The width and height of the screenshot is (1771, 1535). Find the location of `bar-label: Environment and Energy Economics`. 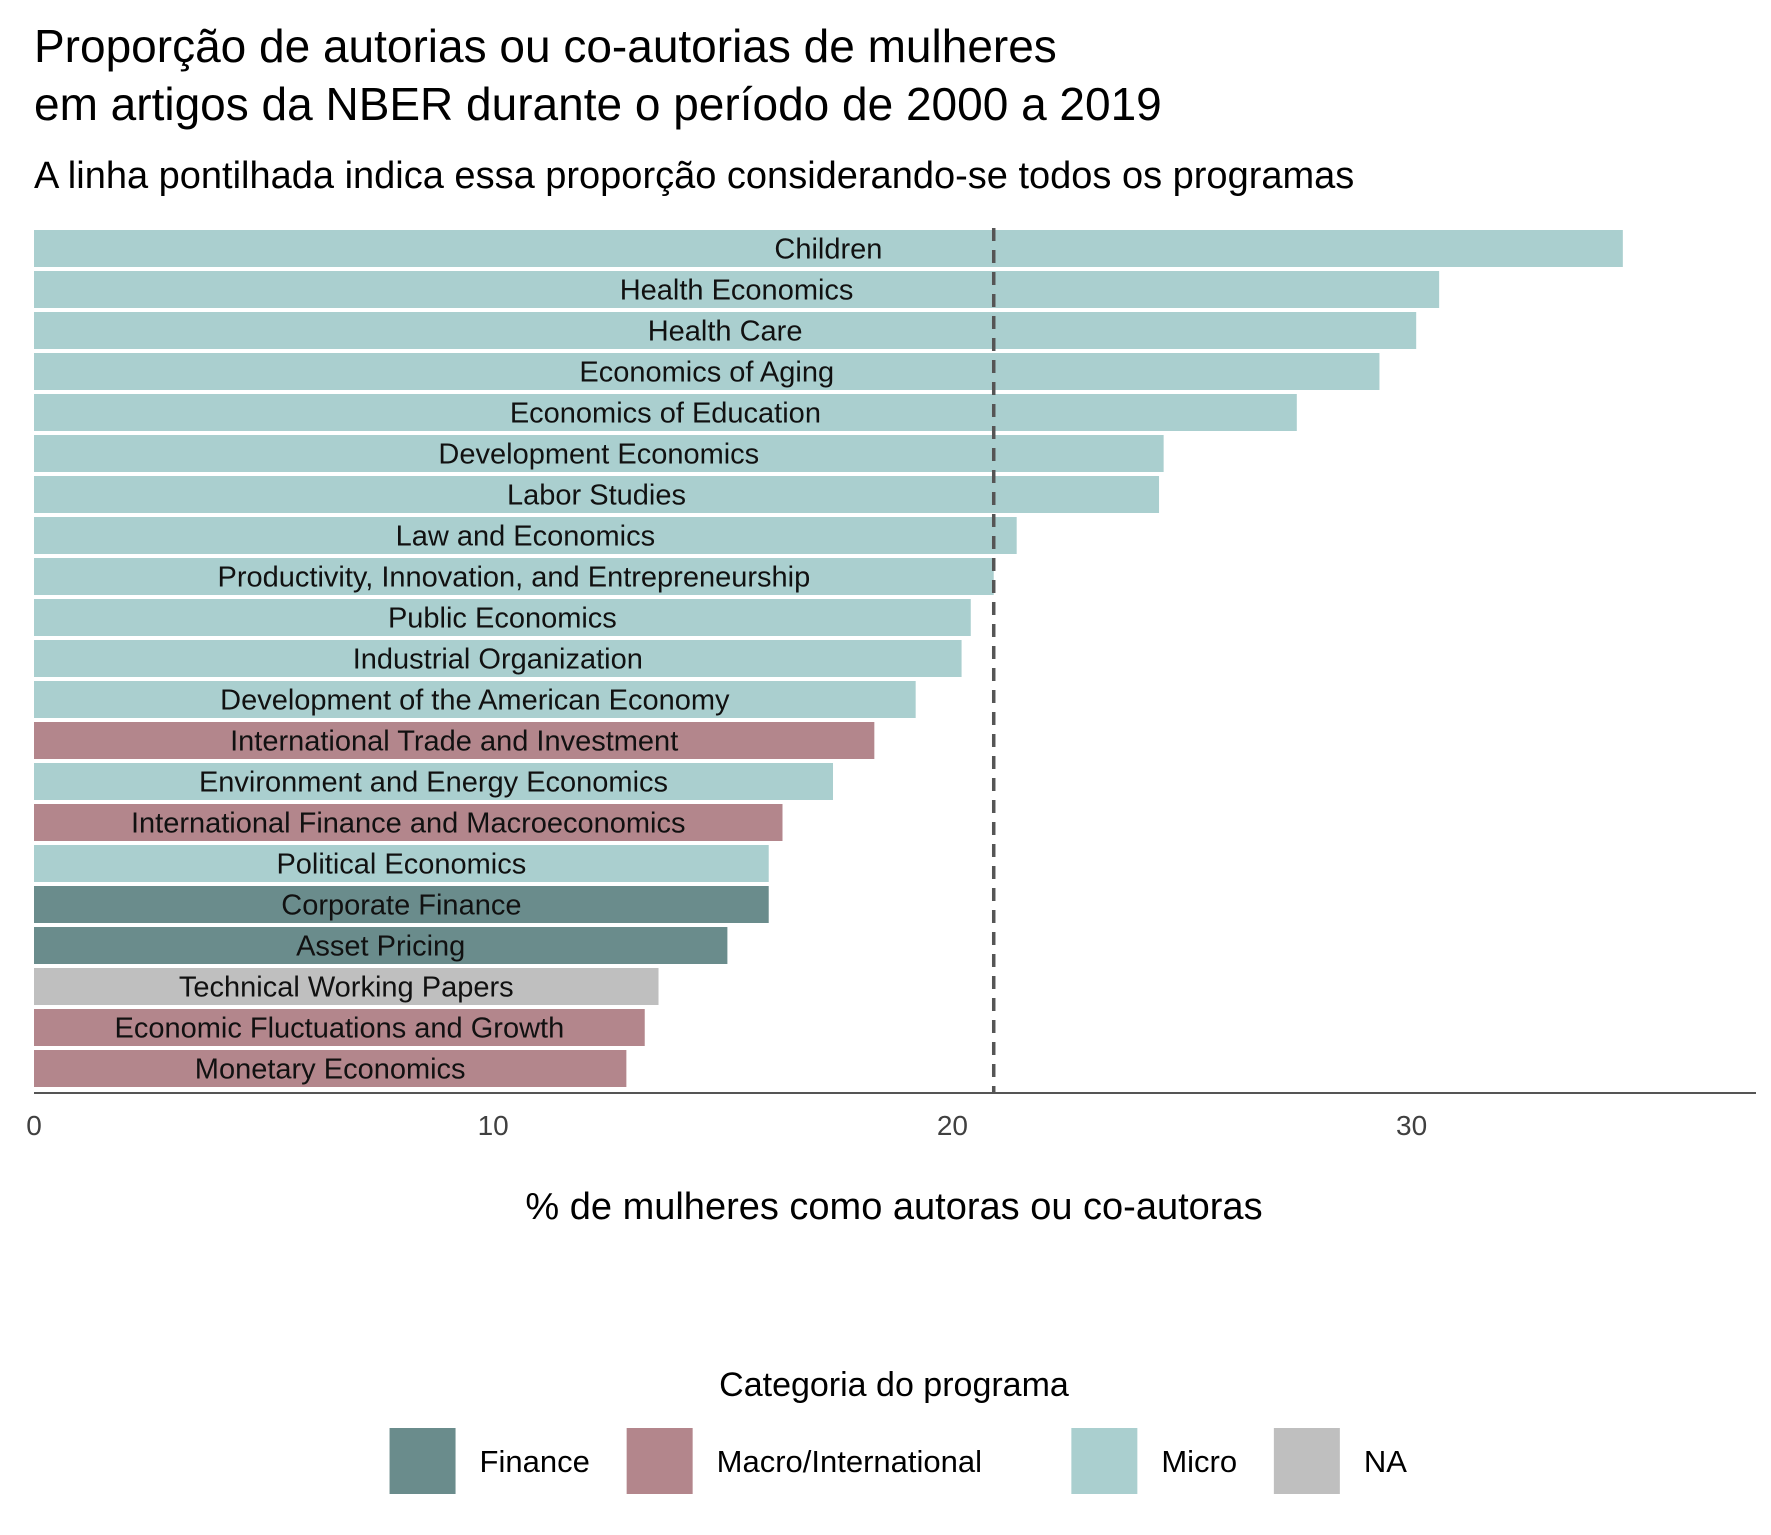

bar-label: Environment and Energy Economics is located at coordinates (433, 783).